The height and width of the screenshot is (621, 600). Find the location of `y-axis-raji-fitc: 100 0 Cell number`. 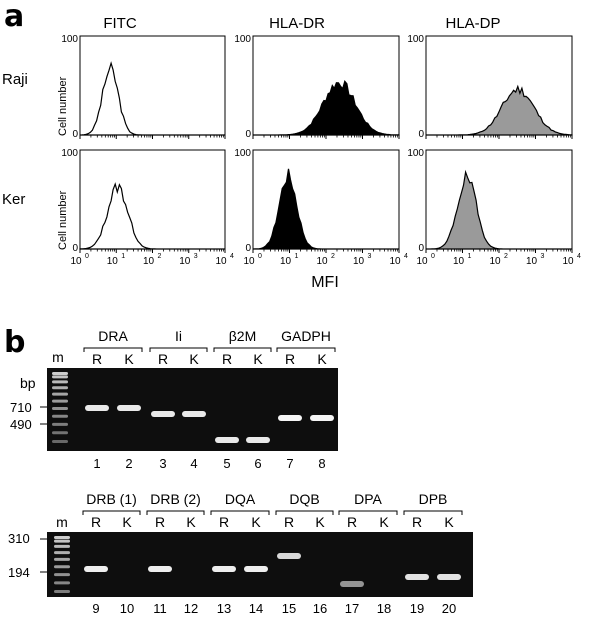

y-axis-raji-fitc: 100 0 Cell number is located at coordinates (67, 87).